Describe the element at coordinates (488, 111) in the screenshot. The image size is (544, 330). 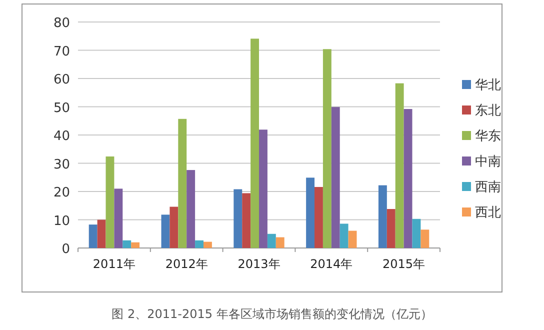
I see `legend-label: 东北` at that location.